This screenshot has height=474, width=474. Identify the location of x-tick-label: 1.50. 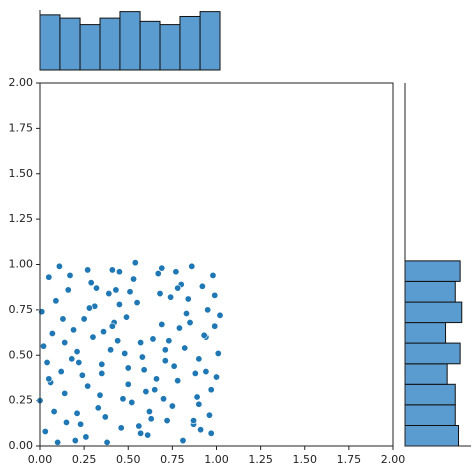
(305, 459).